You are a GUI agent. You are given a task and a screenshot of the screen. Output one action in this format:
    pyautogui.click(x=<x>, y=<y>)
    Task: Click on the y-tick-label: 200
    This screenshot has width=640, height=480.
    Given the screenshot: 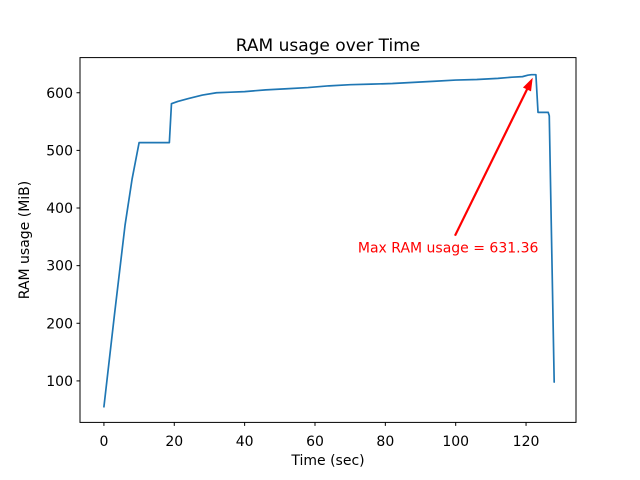 What is the action you would take?
    pyautogui.click(x=59, y=324)
    